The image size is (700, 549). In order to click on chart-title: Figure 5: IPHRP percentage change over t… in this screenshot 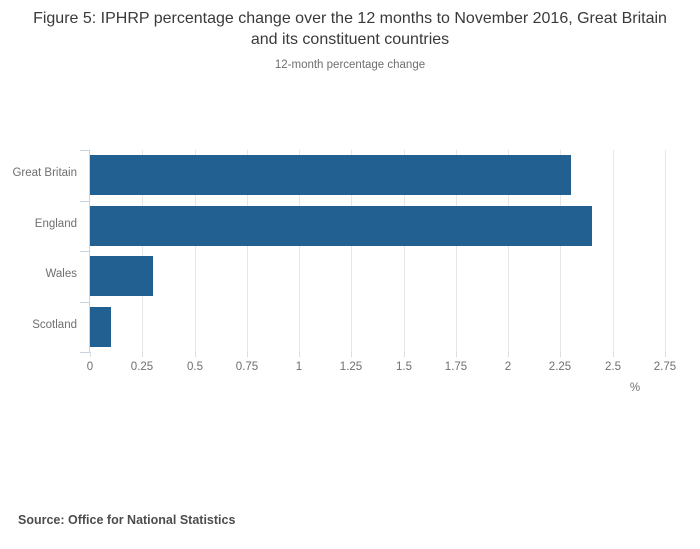, I will do `click(350, 29)`.